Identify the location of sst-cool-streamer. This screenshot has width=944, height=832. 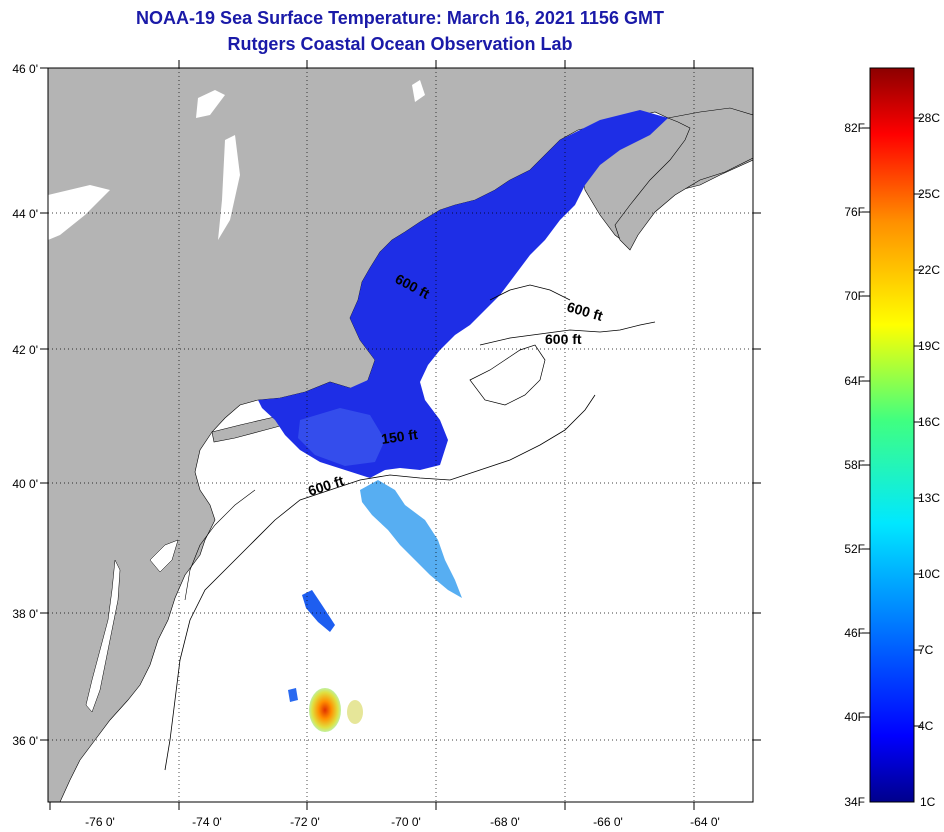
(411, 539).